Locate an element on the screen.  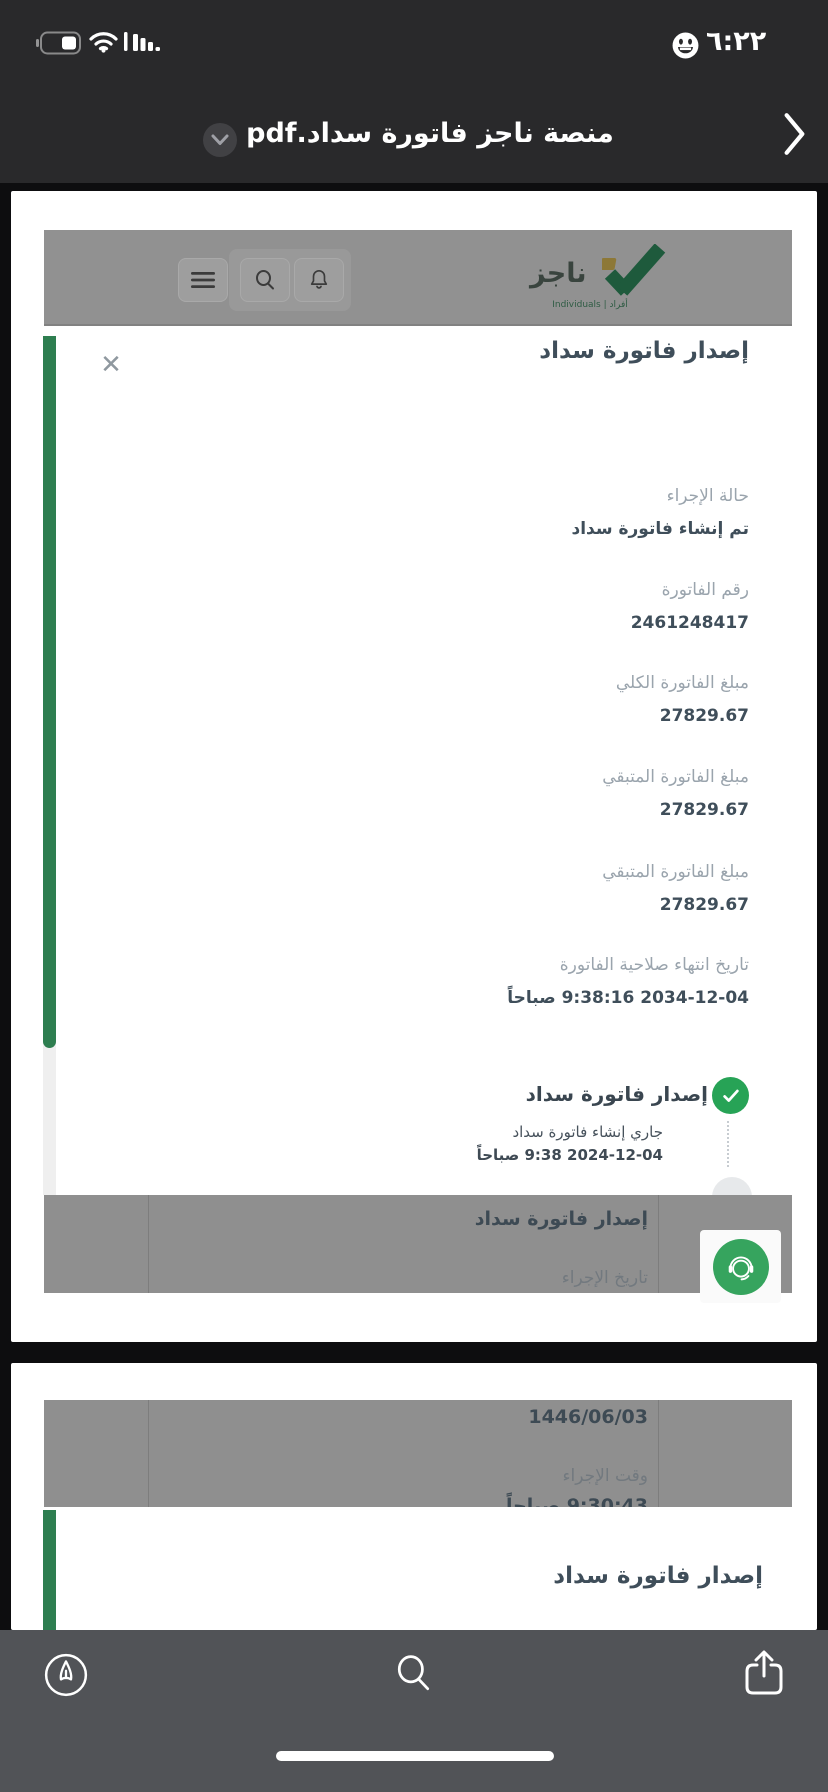
bell-icon is located at coordinates (319, 279).